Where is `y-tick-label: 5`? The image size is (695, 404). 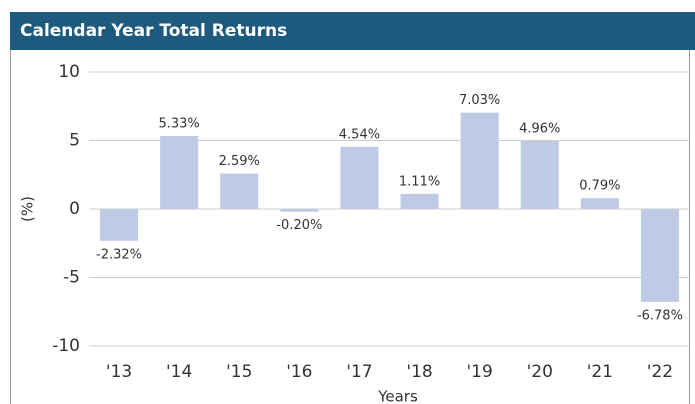
y-tick-label: 5 is located at coordinates (74, 141).